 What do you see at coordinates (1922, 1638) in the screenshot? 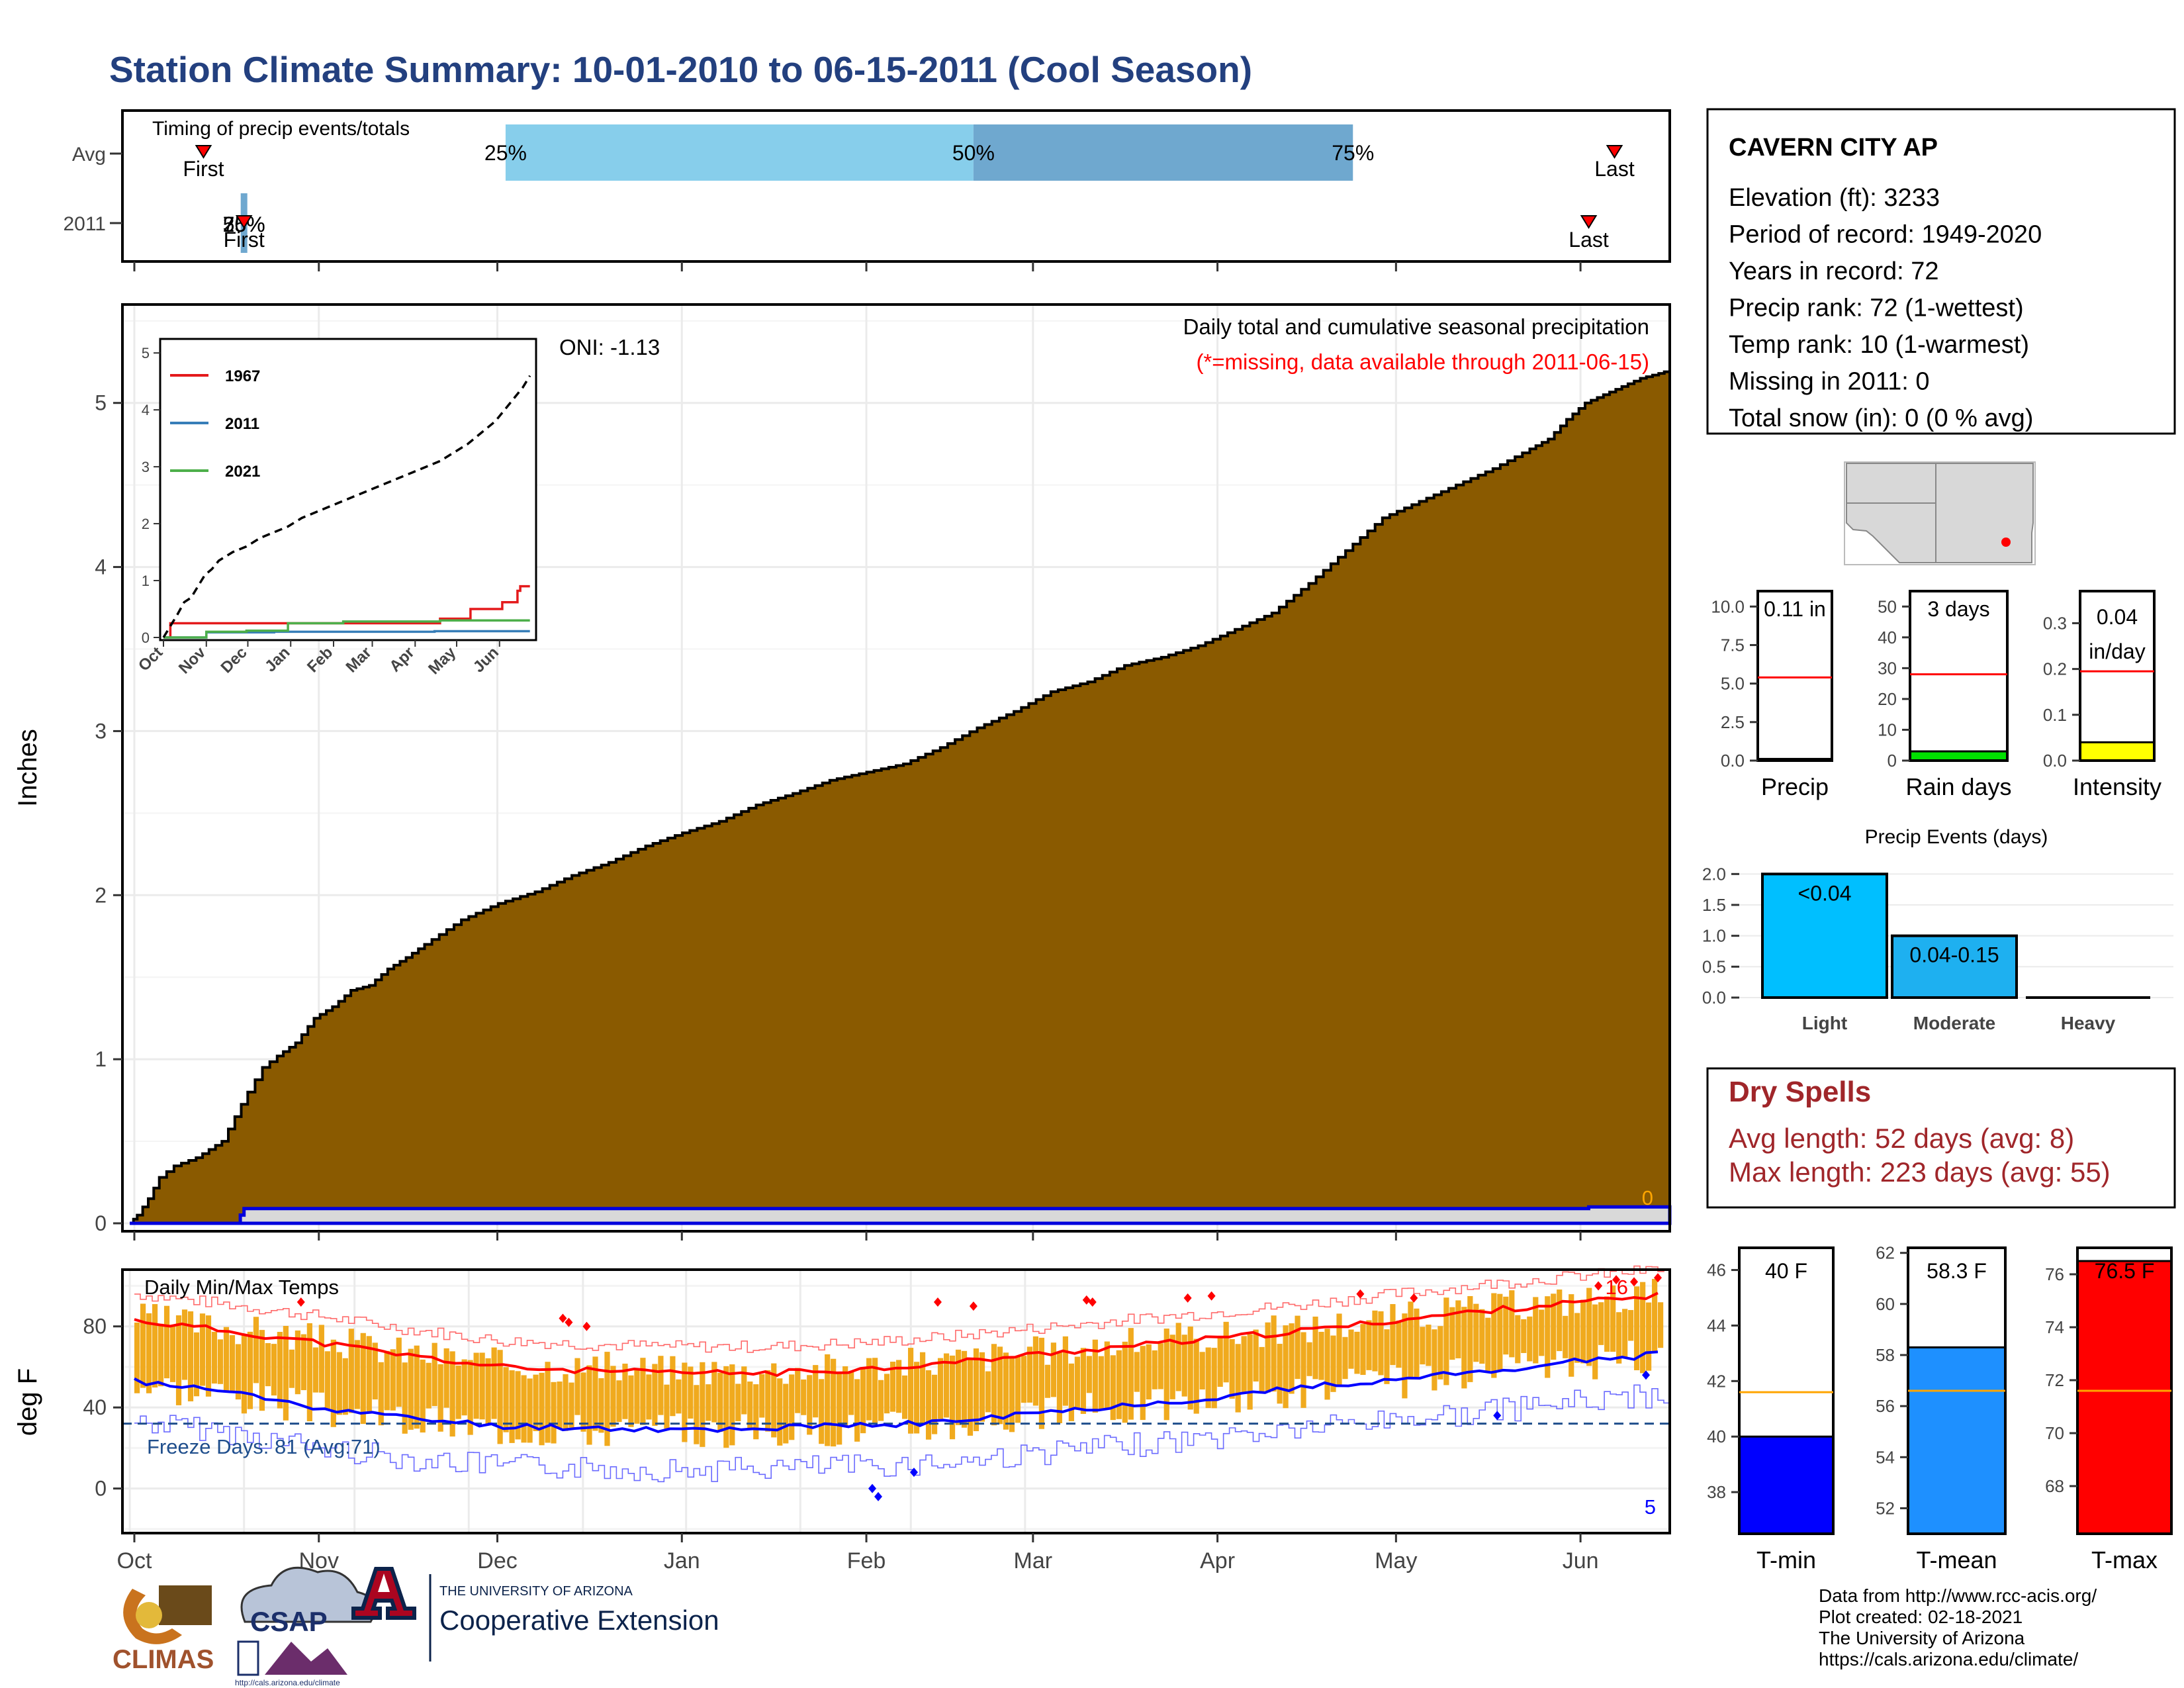
I see `footer-line-3: The University of Arizona` at bounding box center [1922, 1638].